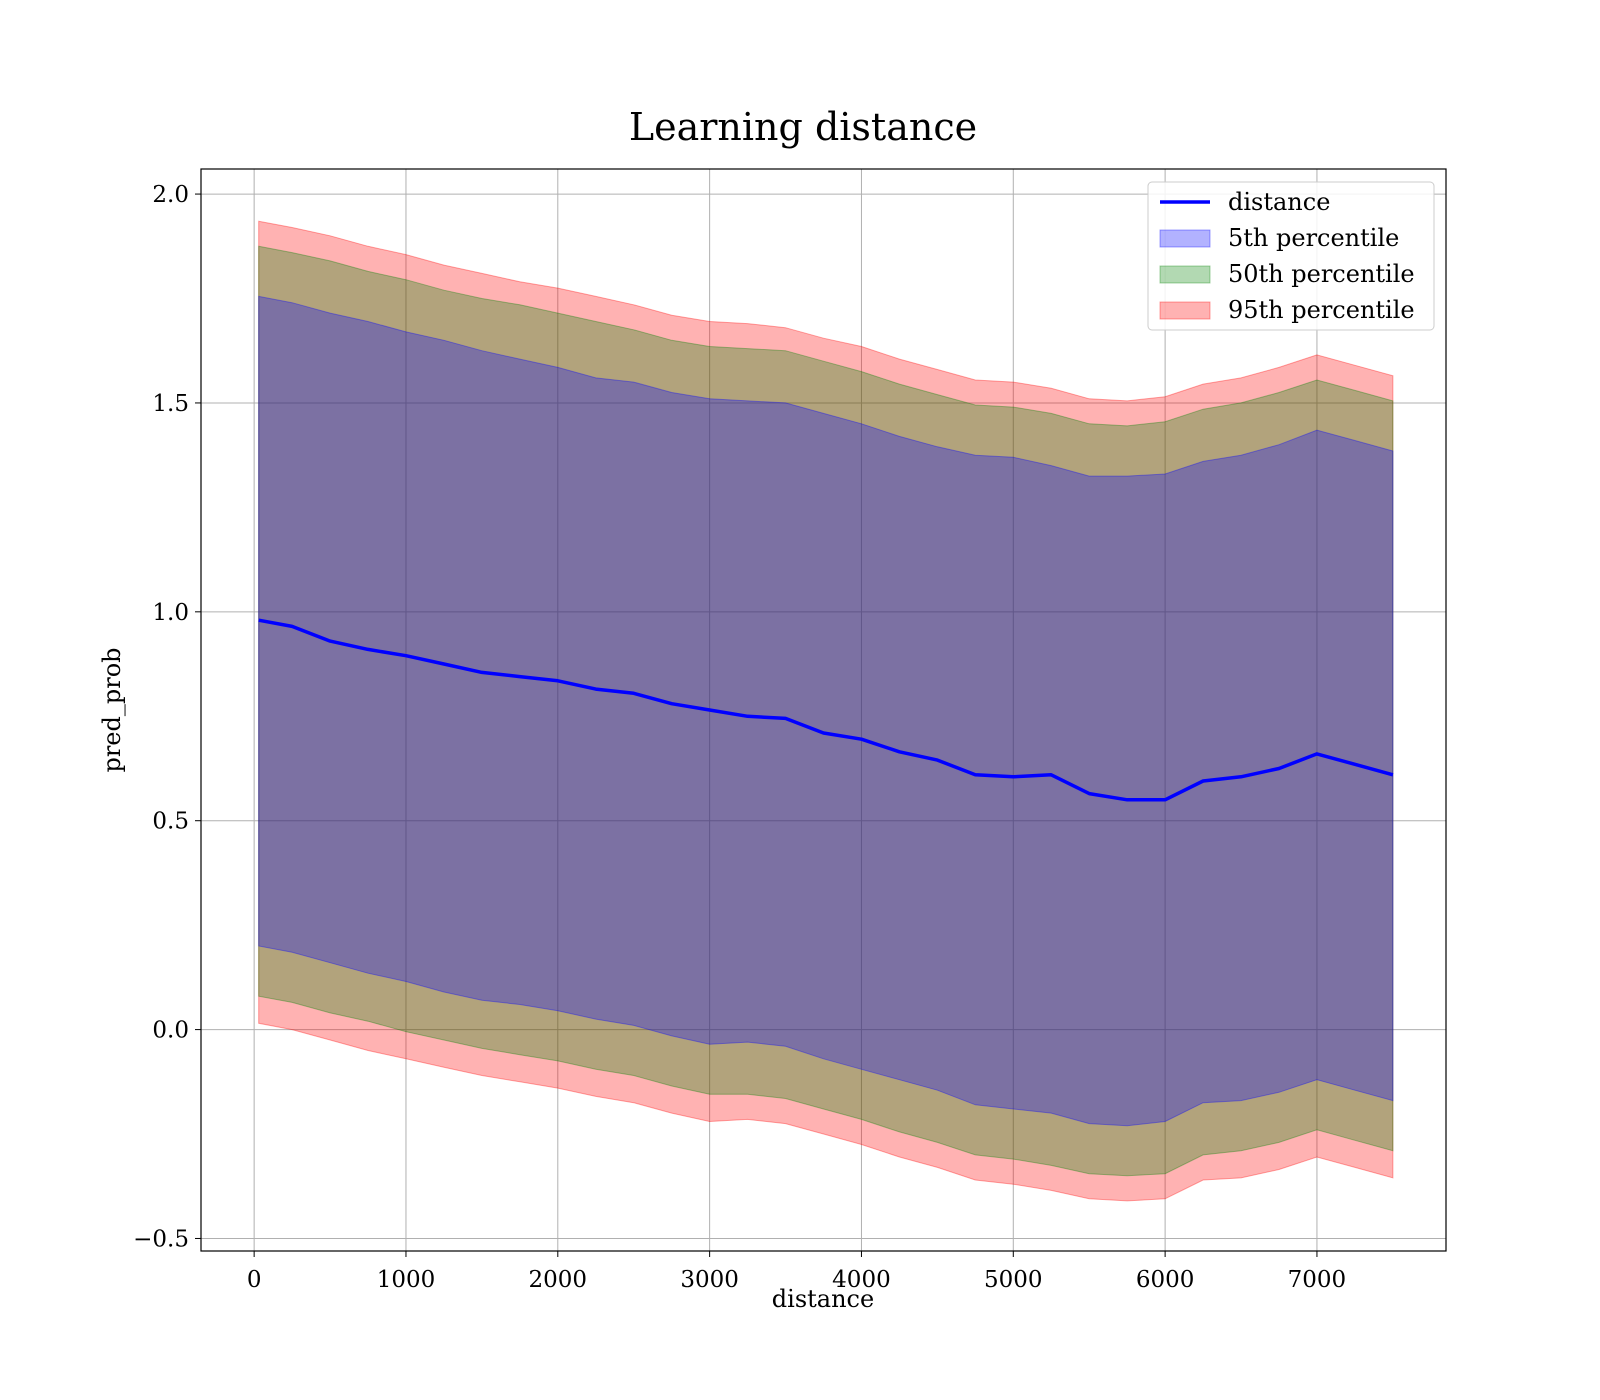 The height and width of the screenshot is (1400, 1600). What do you see at coordinates (1165, 1280) in the screenshot?
I see `x-tick-label: 6000` at bounding box center [1165, 1280].